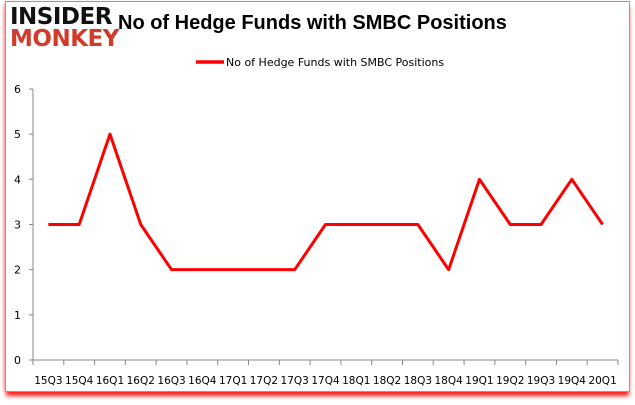  Describe the element at coordinates (325, 381) in the screenshot. I see `x-tick-label: 17Q4` at that location.